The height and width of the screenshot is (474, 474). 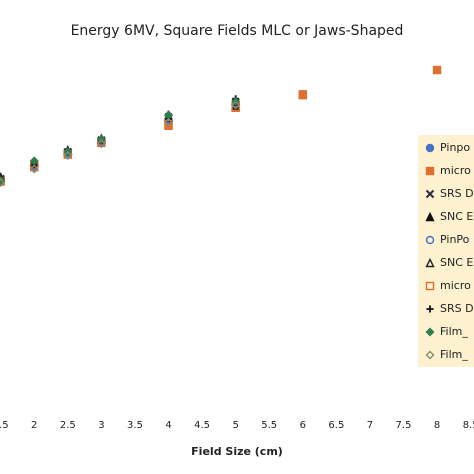 I want to click on x-tick-label: 6.5, so click(x=336, y=425).